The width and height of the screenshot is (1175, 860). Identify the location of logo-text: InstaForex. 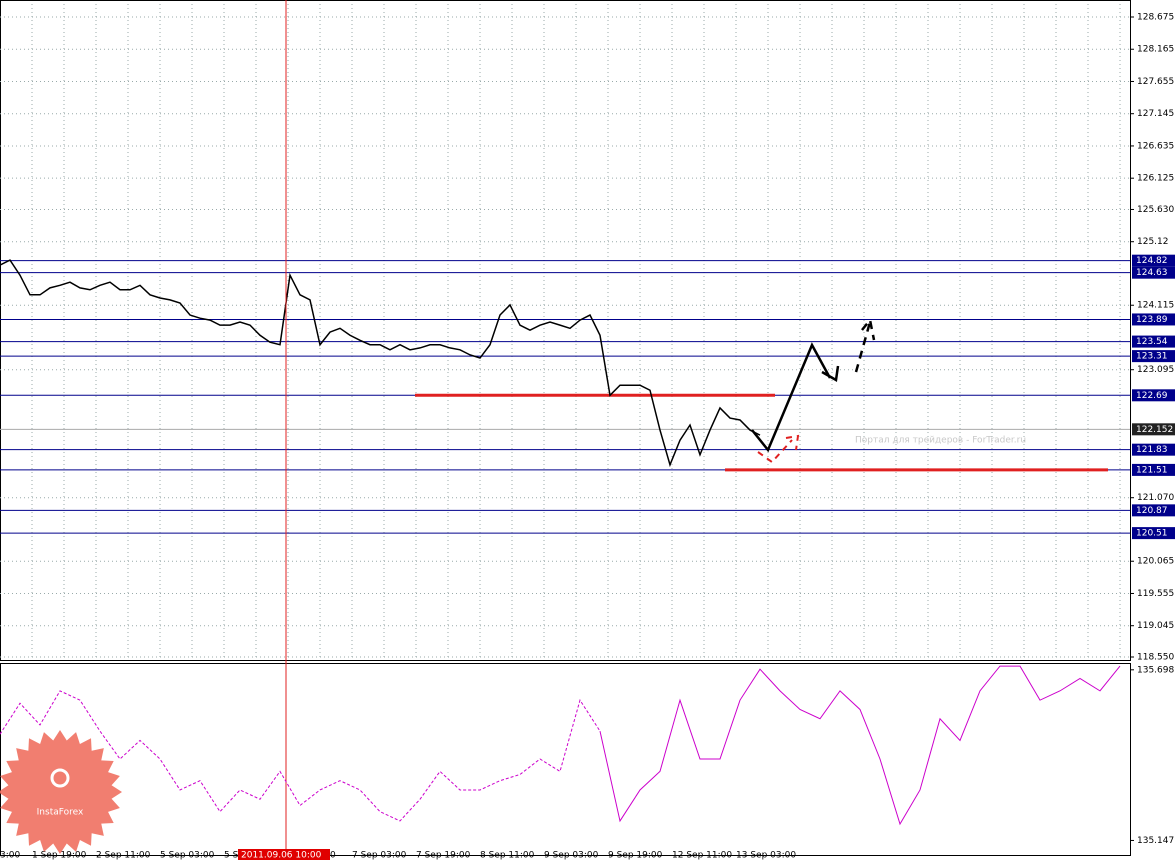
(60, 813).